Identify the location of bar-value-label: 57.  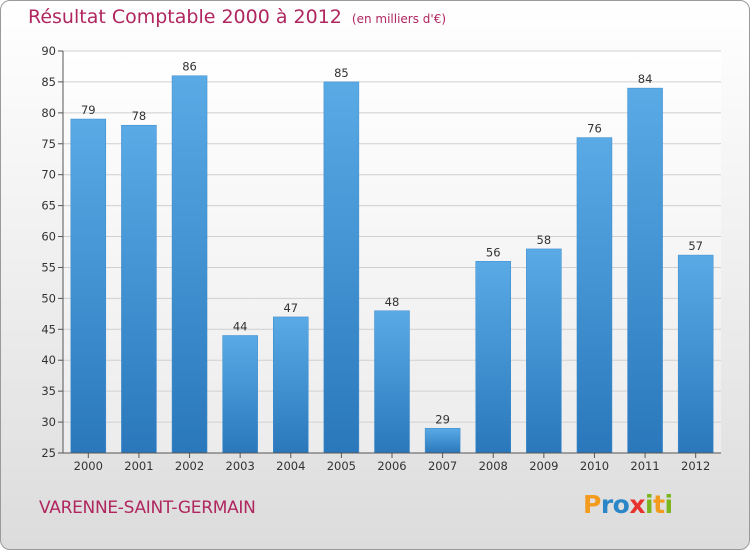
(695, 246).